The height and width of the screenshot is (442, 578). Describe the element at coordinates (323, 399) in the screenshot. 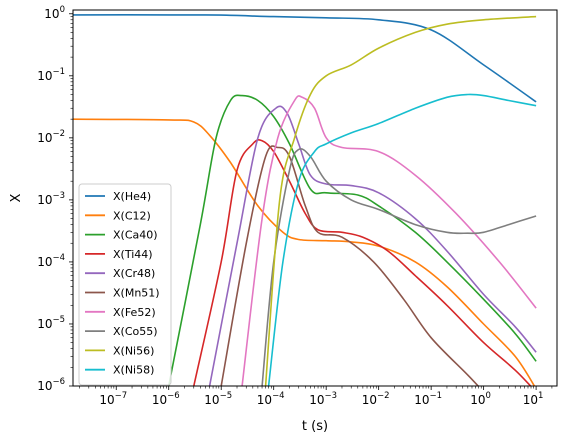

I see `x-tick-label: 10⁻³` at that location.